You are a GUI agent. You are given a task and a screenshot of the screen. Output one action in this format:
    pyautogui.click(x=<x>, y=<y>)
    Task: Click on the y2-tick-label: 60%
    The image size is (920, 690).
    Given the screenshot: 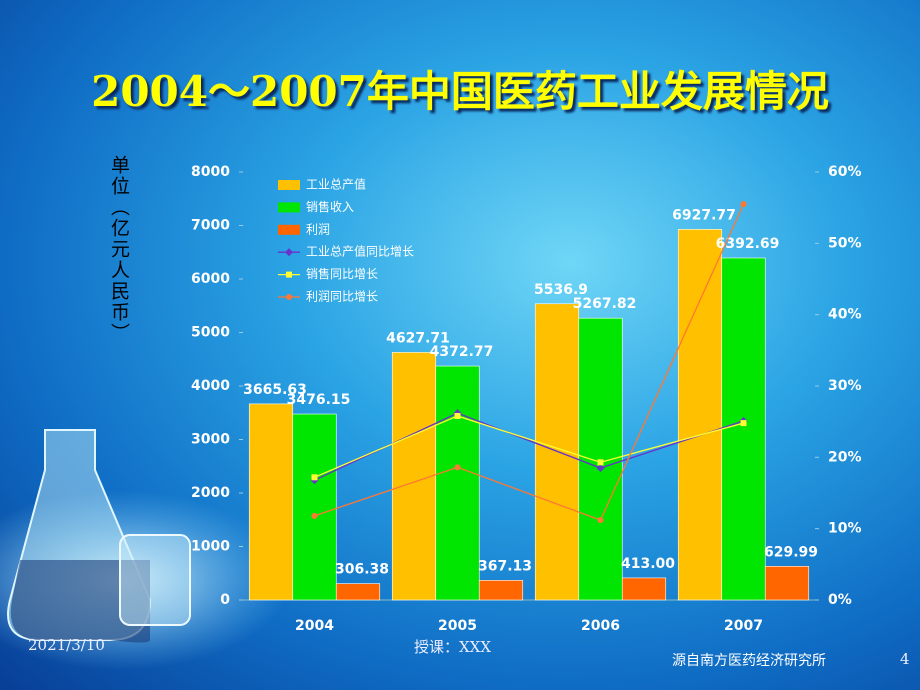 What is the action you would take?
    pyautogui.click(x=845, y=172)
    